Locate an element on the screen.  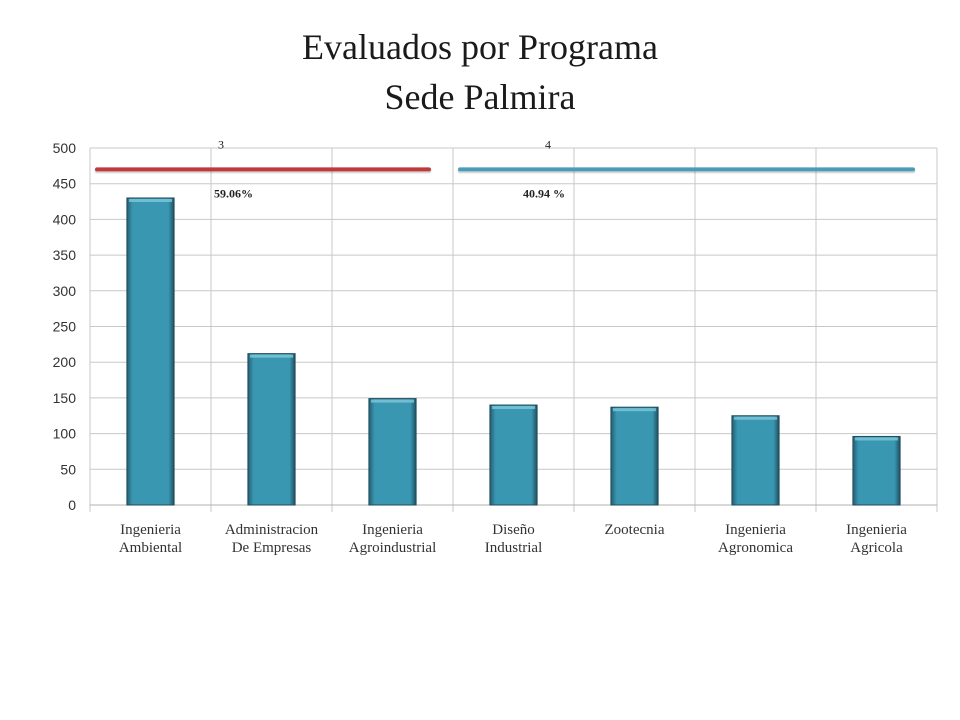
x-category-label: Agroindustrial is located at coordinates (393, 548).